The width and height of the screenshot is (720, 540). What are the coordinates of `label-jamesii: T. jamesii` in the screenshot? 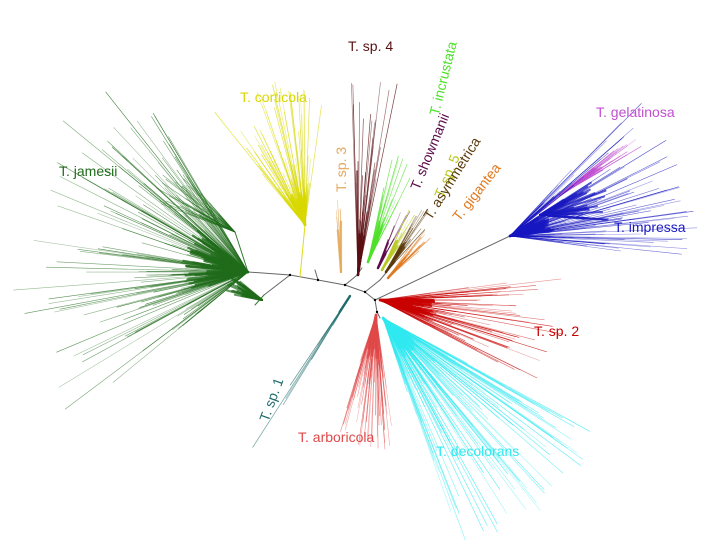 It's located at (88, 171).